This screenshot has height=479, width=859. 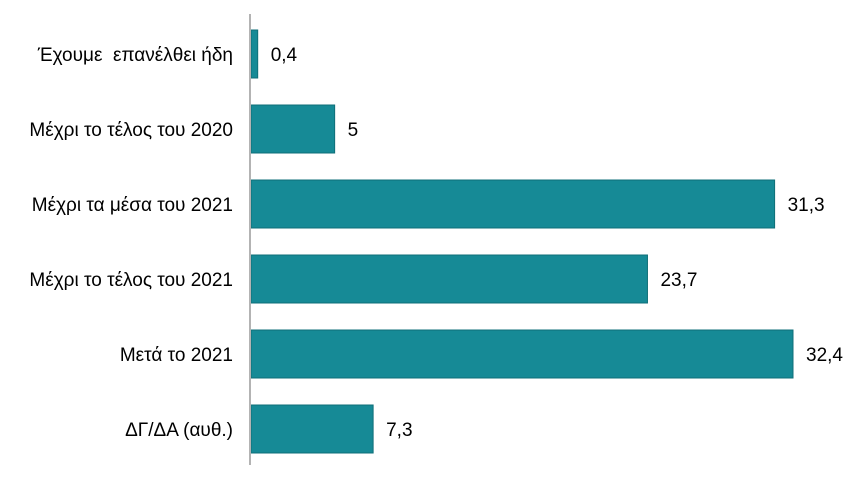 What do you see at coordinates (179, 430) in the screenshot?
I see `category-label: ΔΓ/ΔΑ (αυθ.)` at bounding box center [179, 430].